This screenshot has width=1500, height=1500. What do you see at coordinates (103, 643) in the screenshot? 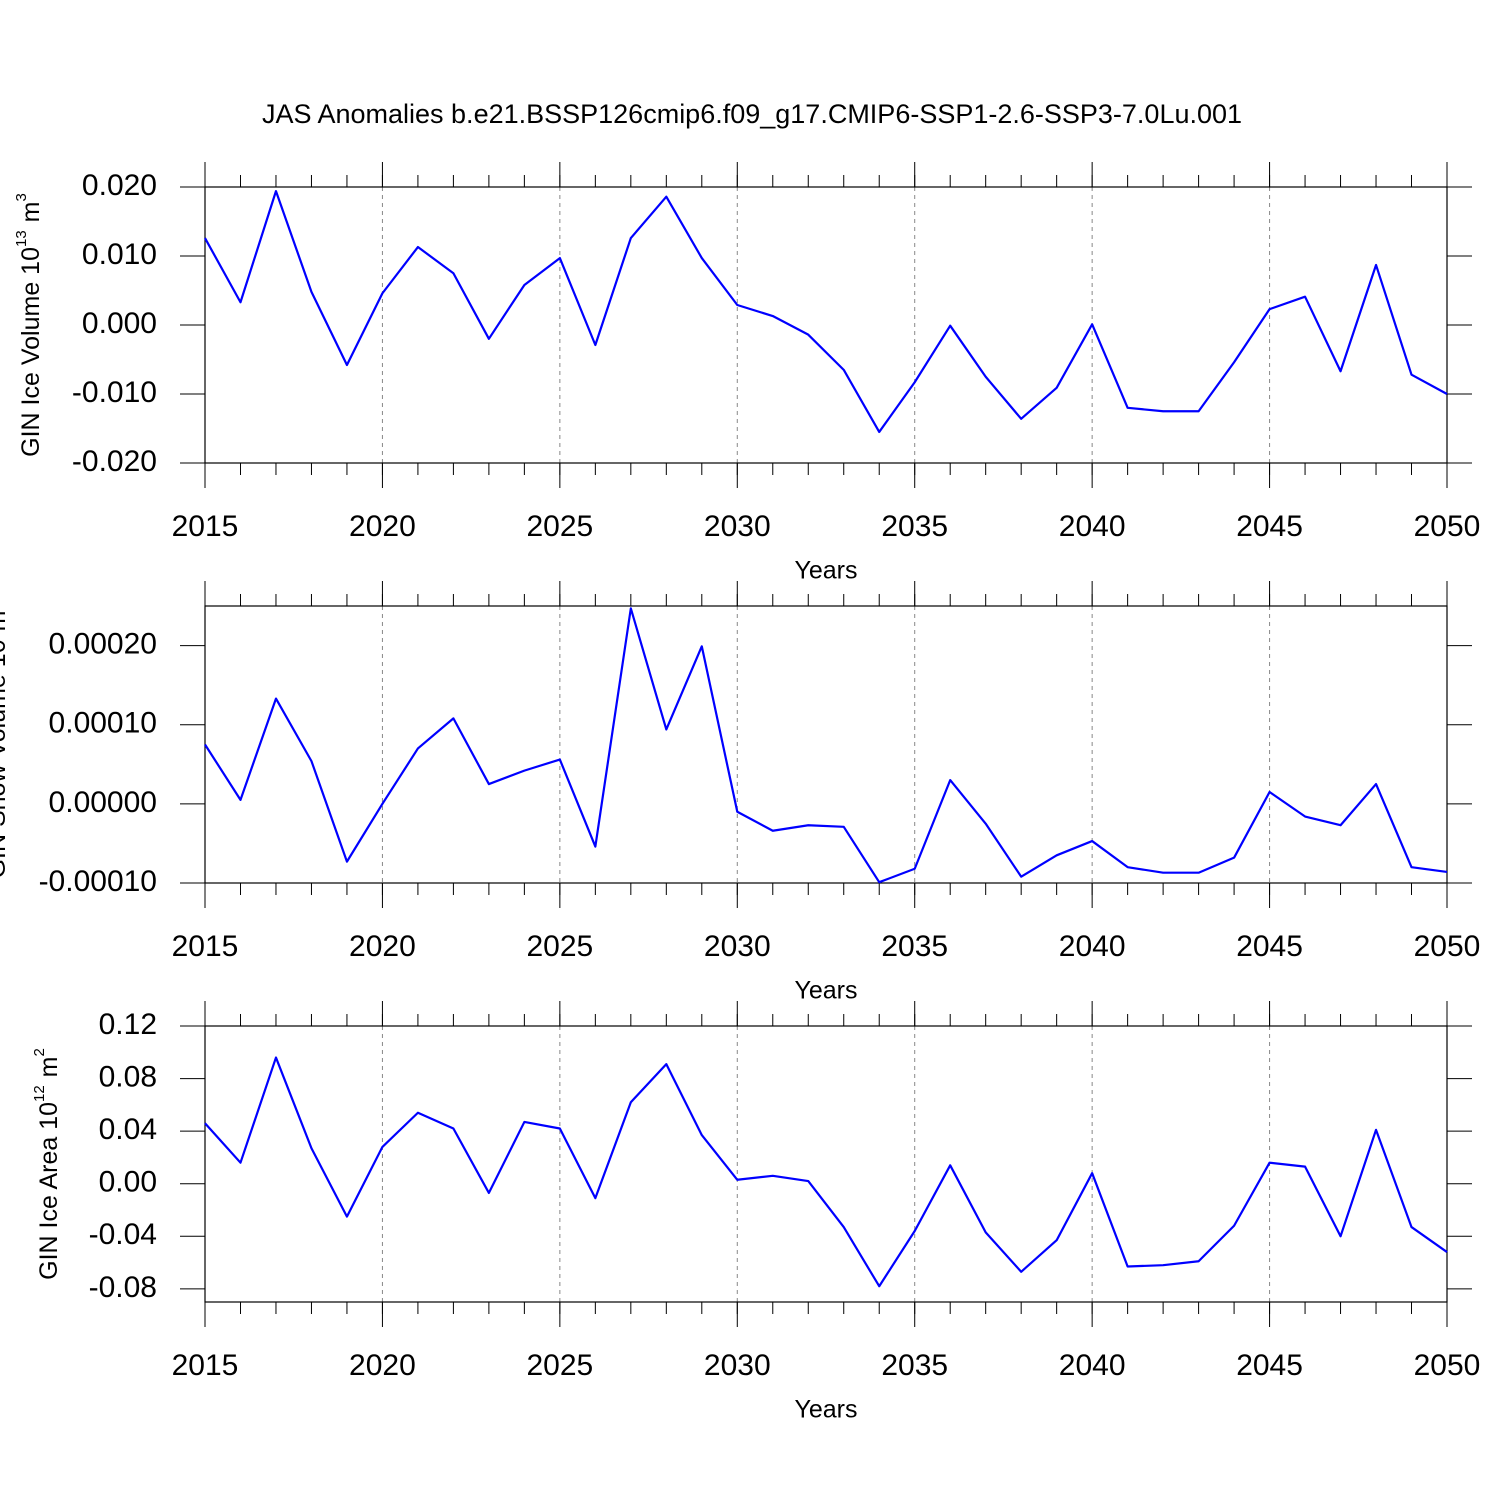
I see `y-tick-label: 0.00020` at bounding box center [103, 643].